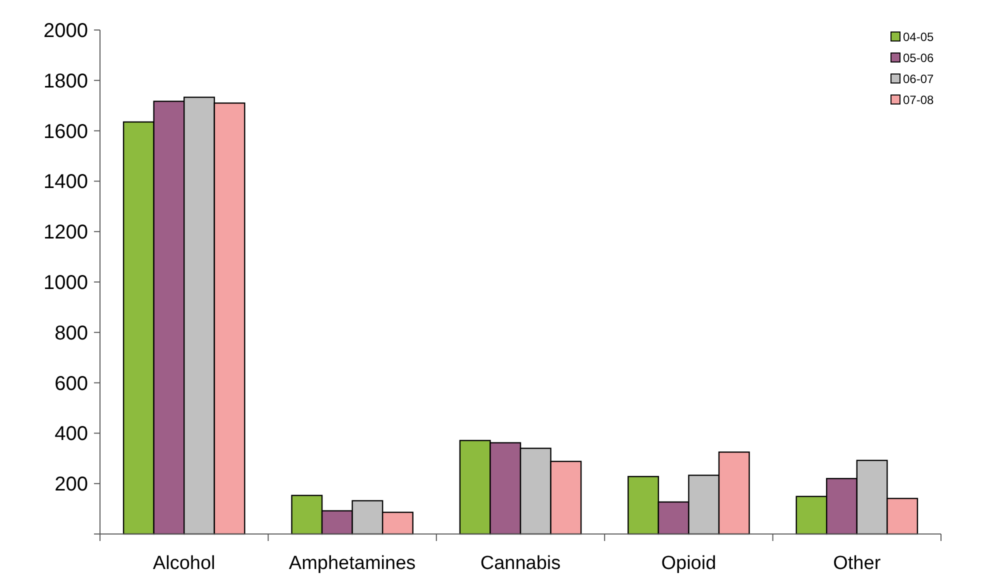  I want to click on y-tick-label: 600, so click(71, 383).